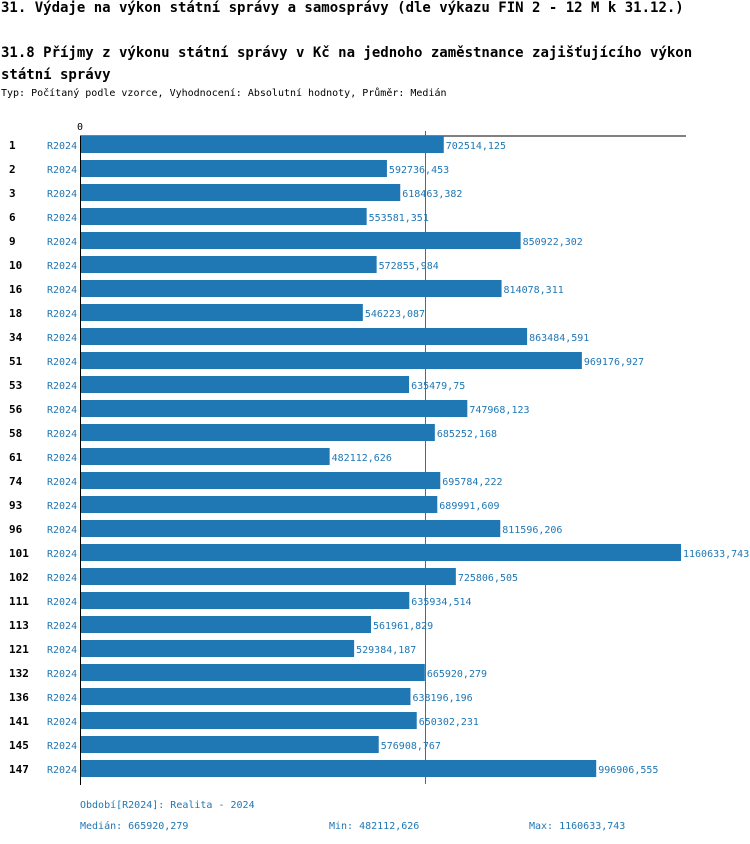 Image resolution: width=750 pixels, height=844 pixels. What do you see at coordinates (16, 361) in the screenshot?
I see `category-label: 51` at bounding box center [16, 361].